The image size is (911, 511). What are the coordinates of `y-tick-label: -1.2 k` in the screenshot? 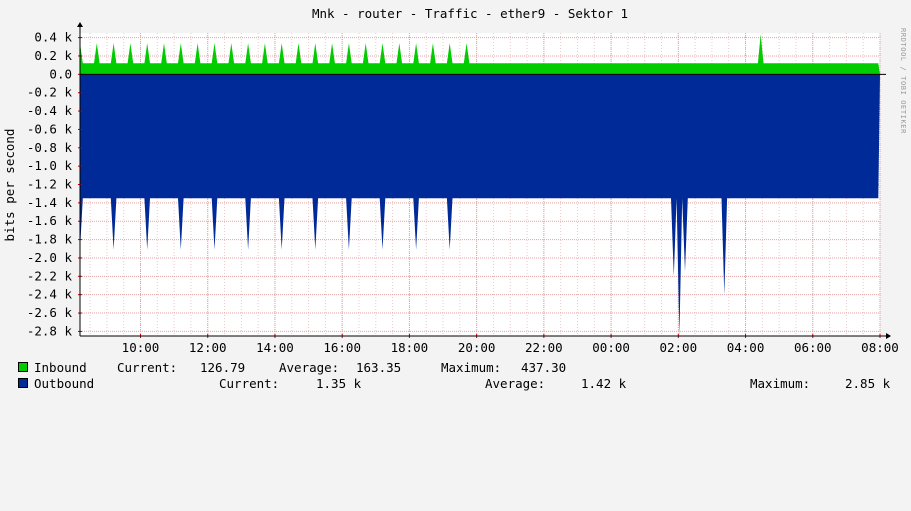 It's located at (50, 184).